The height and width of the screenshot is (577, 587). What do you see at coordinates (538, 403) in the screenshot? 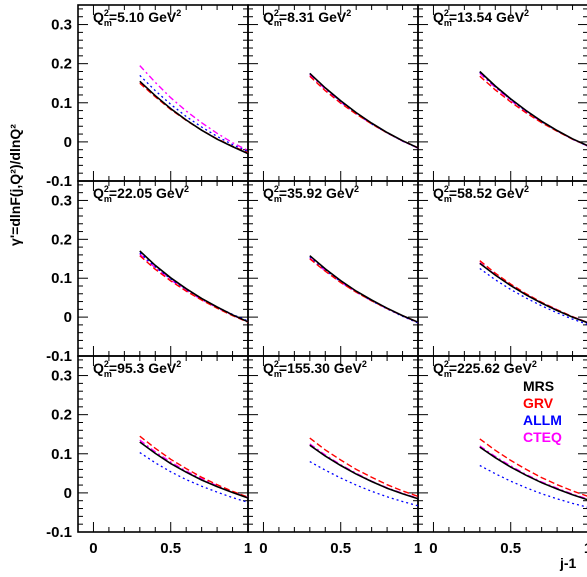
I see `legend-entry-grv: GRV` at bounding box center [538, 403].